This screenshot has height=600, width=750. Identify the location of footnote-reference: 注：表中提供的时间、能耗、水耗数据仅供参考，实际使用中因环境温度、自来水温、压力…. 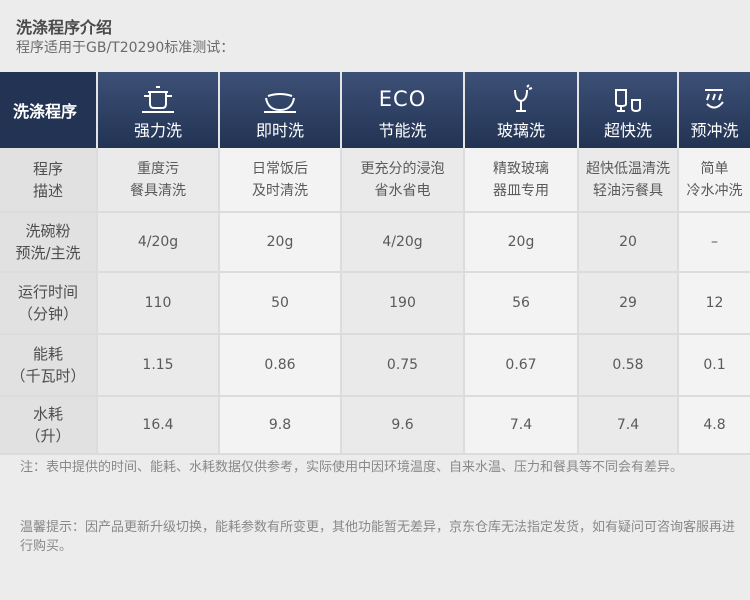
(352, 467).